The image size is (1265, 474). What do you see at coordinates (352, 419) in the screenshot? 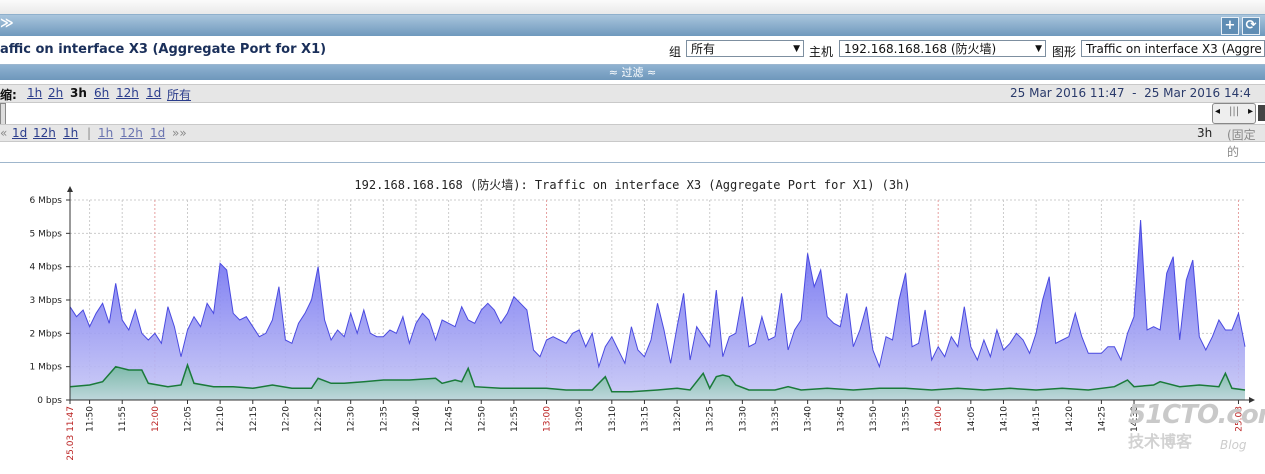
I see `x-tick-label: 12:30` at bounding box center [352, 419].